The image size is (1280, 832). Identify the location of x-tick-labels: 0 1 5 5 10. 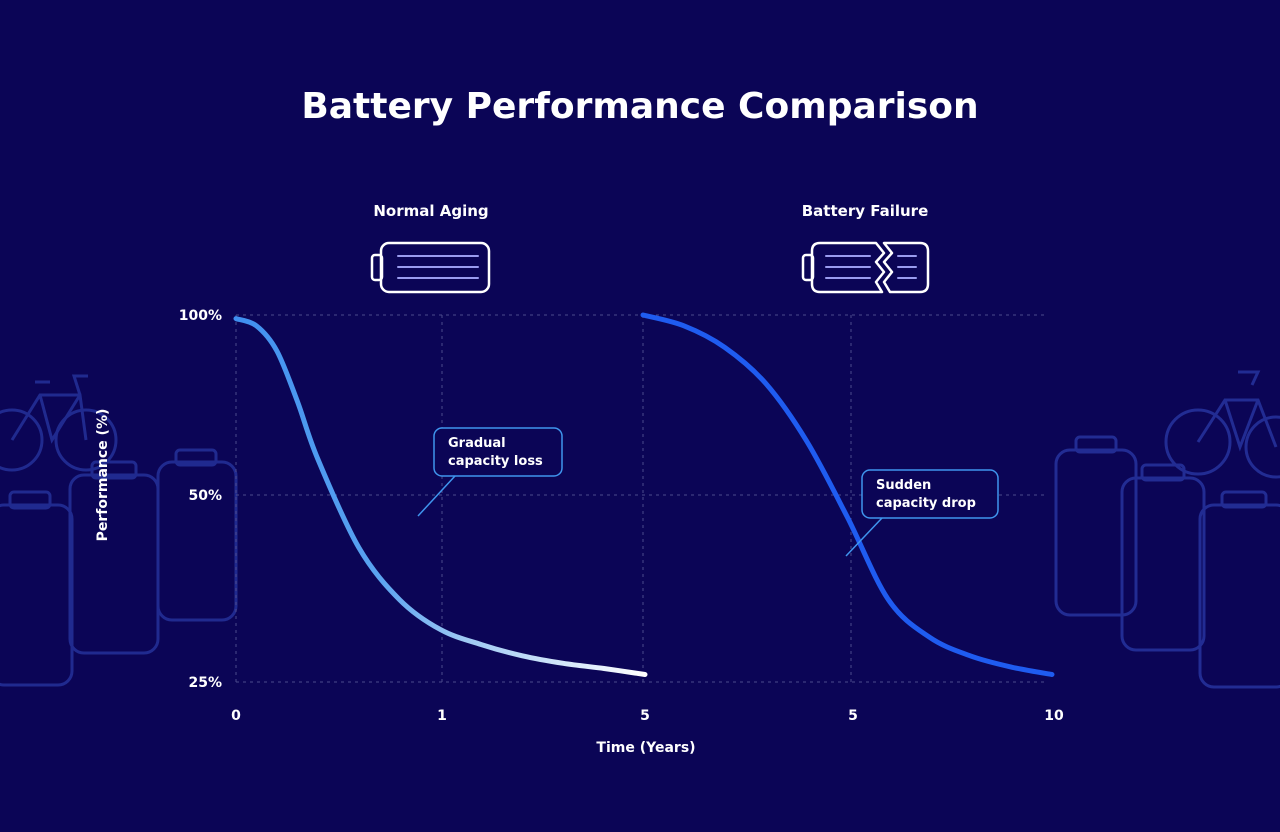
(647, 716).